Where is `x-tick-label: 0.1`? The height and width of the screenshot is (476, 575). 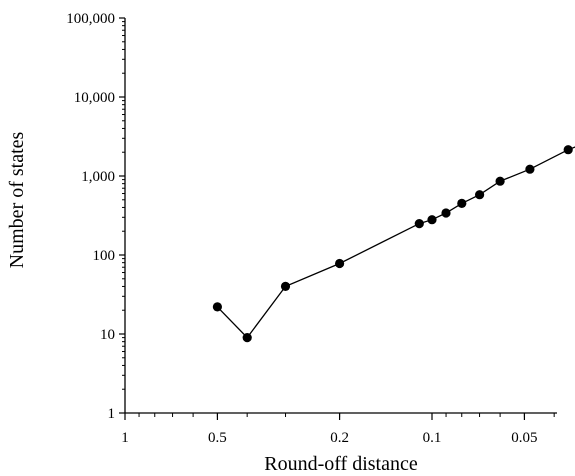
x-tick-label: 0.1 is located at coordinates (432, 438).